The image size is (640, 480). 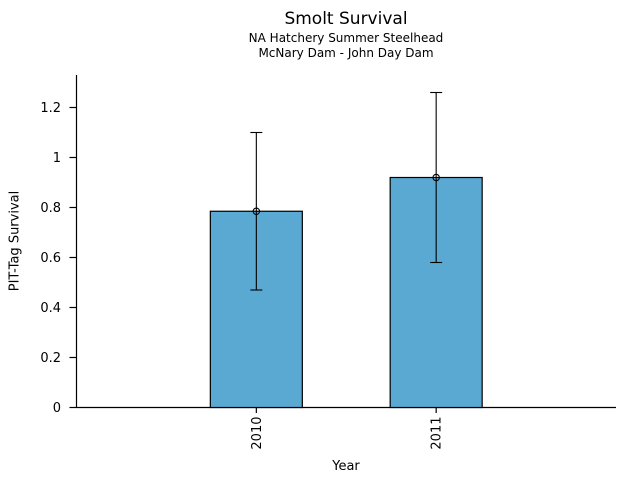 What do you see at coordinates (50, 308) in the screenshot?
I see `y-tick-label: 0.4` at bounding box center [50, 308].